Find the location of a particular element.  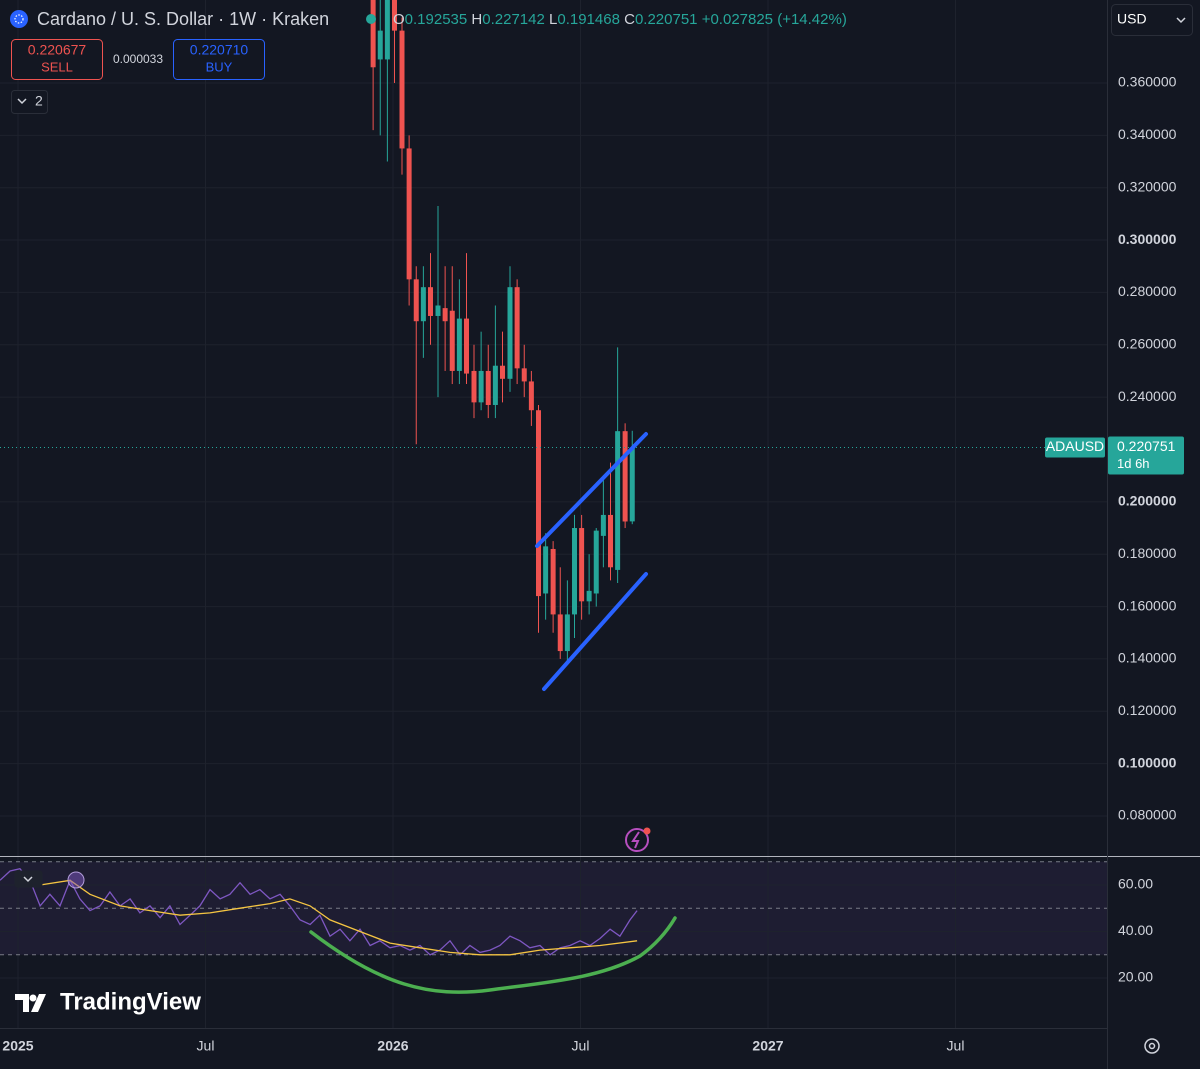

price-tag-value: 0.220751 is located at coordinates (1146, 446).